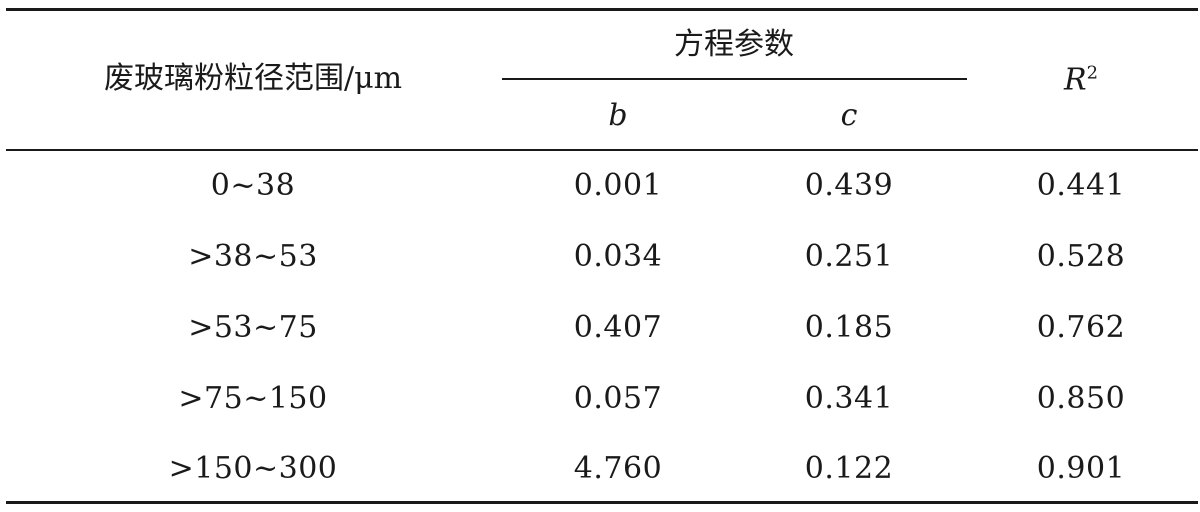 The height and width of the screenshot is (512, 1200). I want to click on row-1-b: 0.001, so click(618, 185).